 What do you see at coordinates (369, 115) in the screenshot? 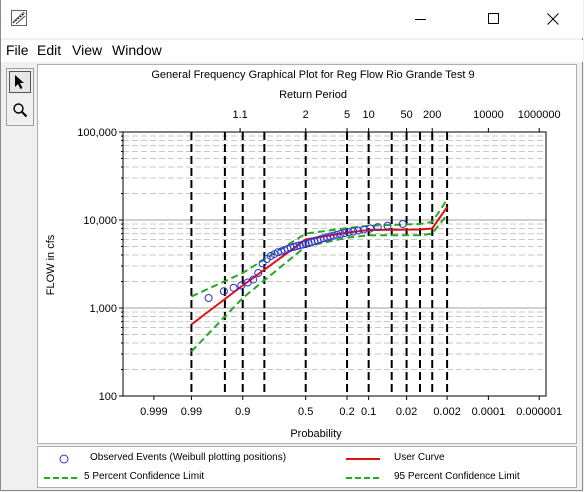
I see `return-period-tick-label: 10` at bounding box center [369, 115].